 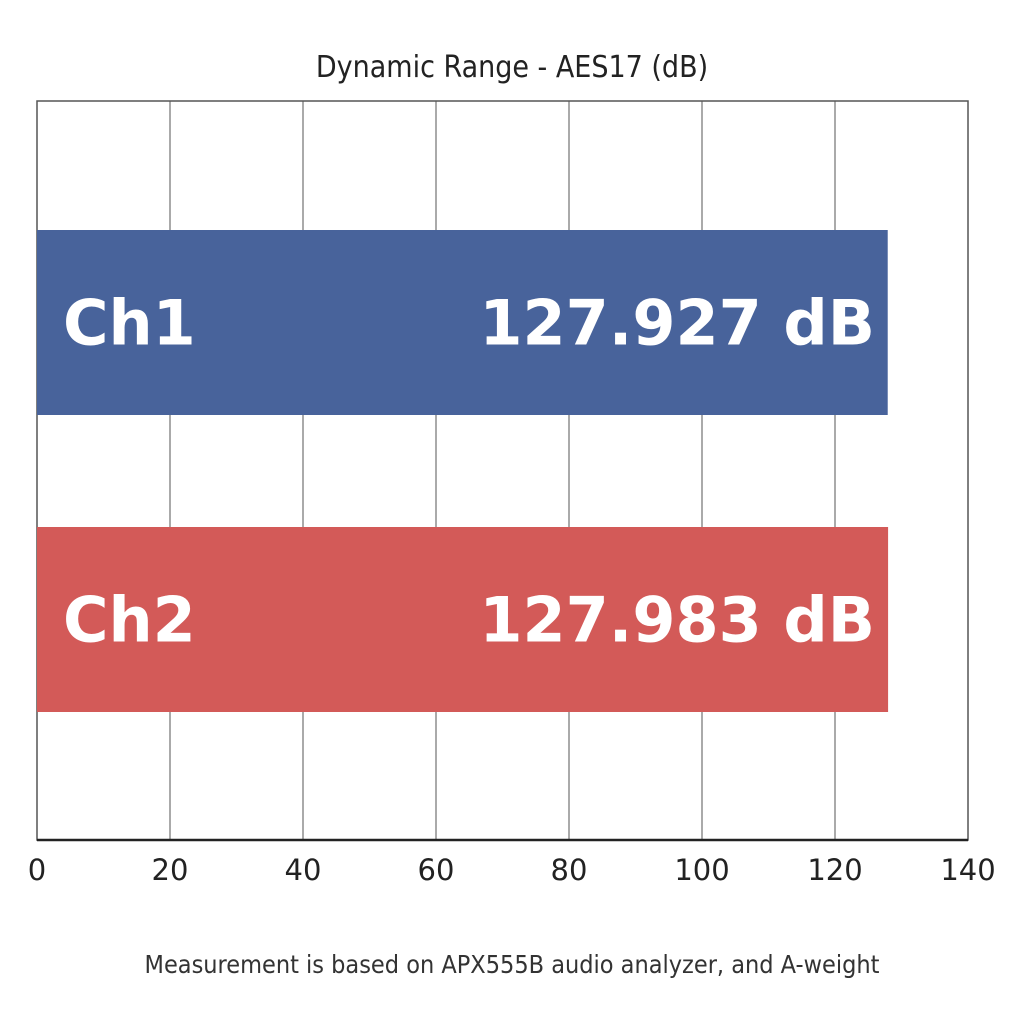 What do you see at coordinates (701, 870) in the screenshot?
I see `x-tick-label: 100` at bounding box center [701, 870].